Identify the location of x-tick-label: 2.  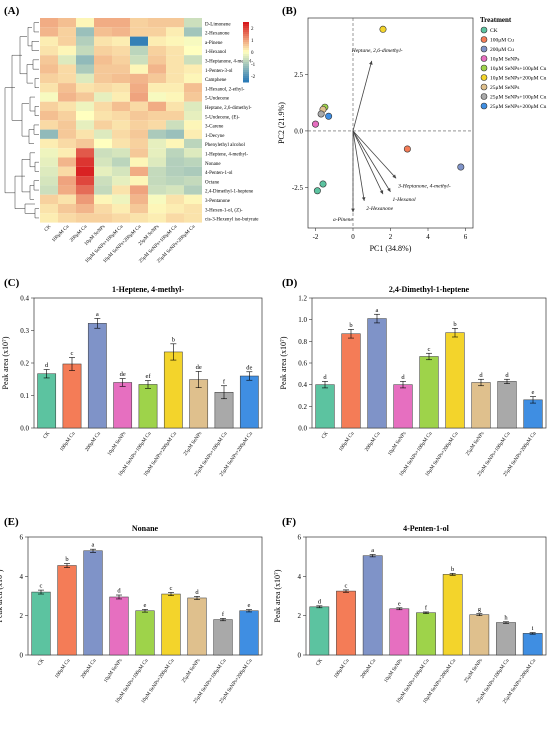
(391, 237).